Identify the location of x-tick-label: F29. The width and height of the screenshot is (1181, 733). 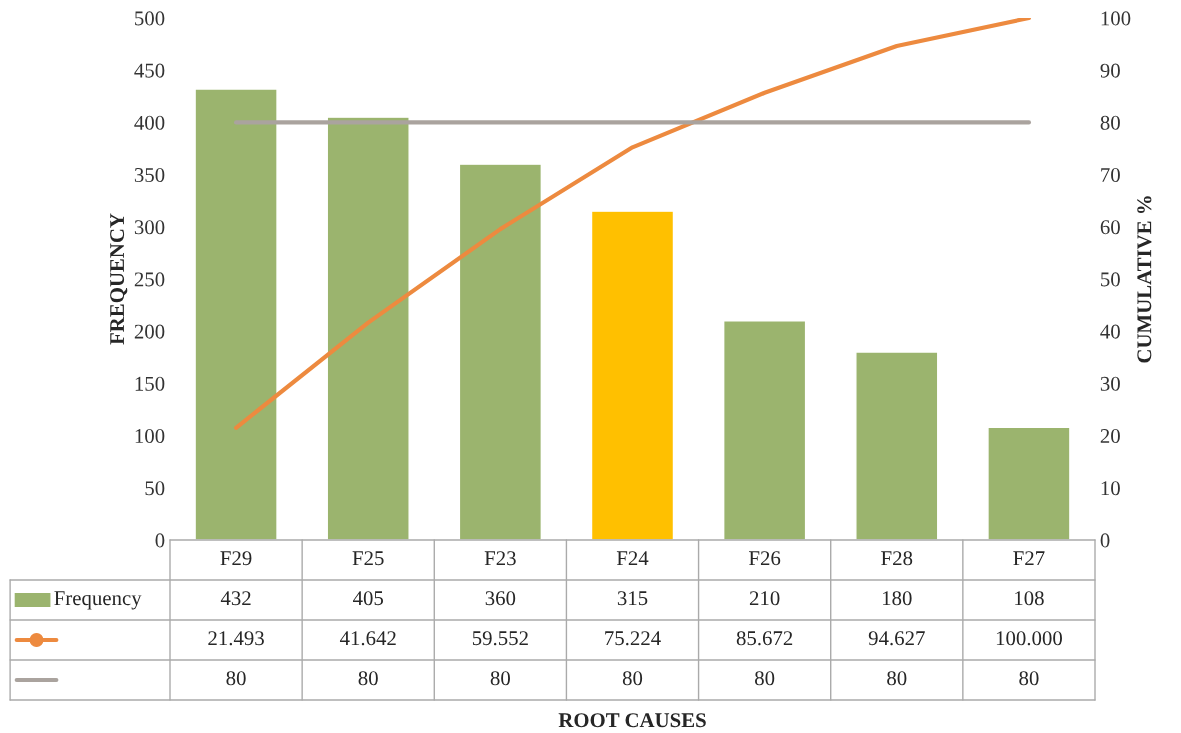
(236, 558).